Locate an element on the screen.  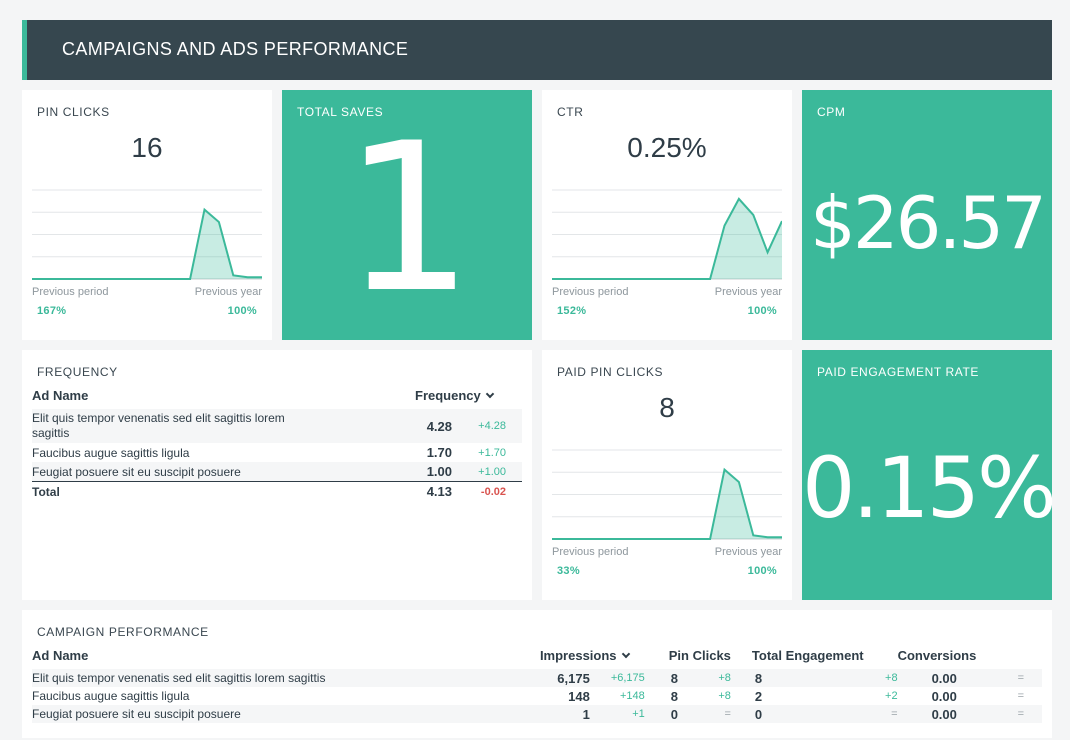
pin-clicks-value: 16 is located at coordinates (147, 147).